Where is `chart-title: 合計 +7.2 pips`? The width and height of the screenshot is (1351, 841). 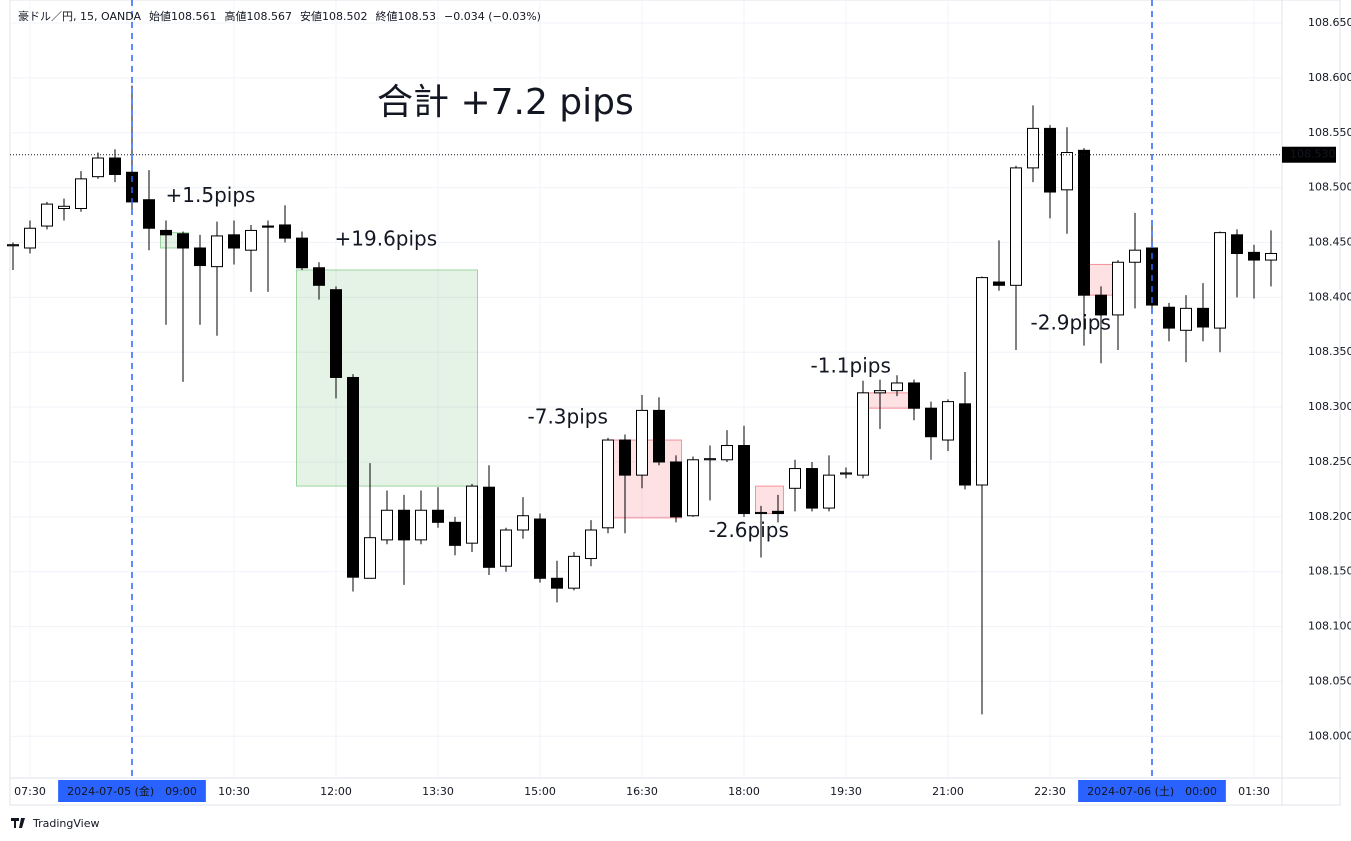 chart-title: 合計 +7.2 pips is located at coordinates (505, 102).